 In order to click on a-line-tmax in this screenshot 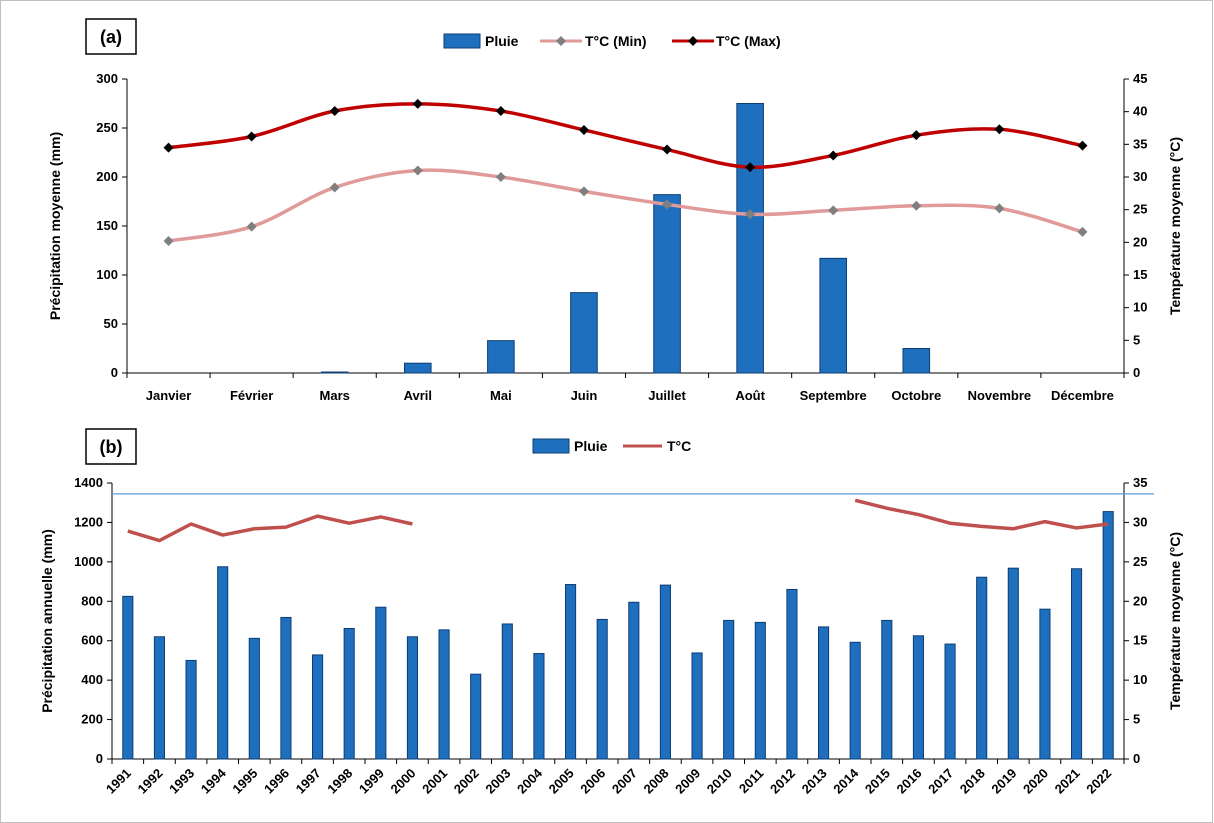, I will do `click(625, 136)`.